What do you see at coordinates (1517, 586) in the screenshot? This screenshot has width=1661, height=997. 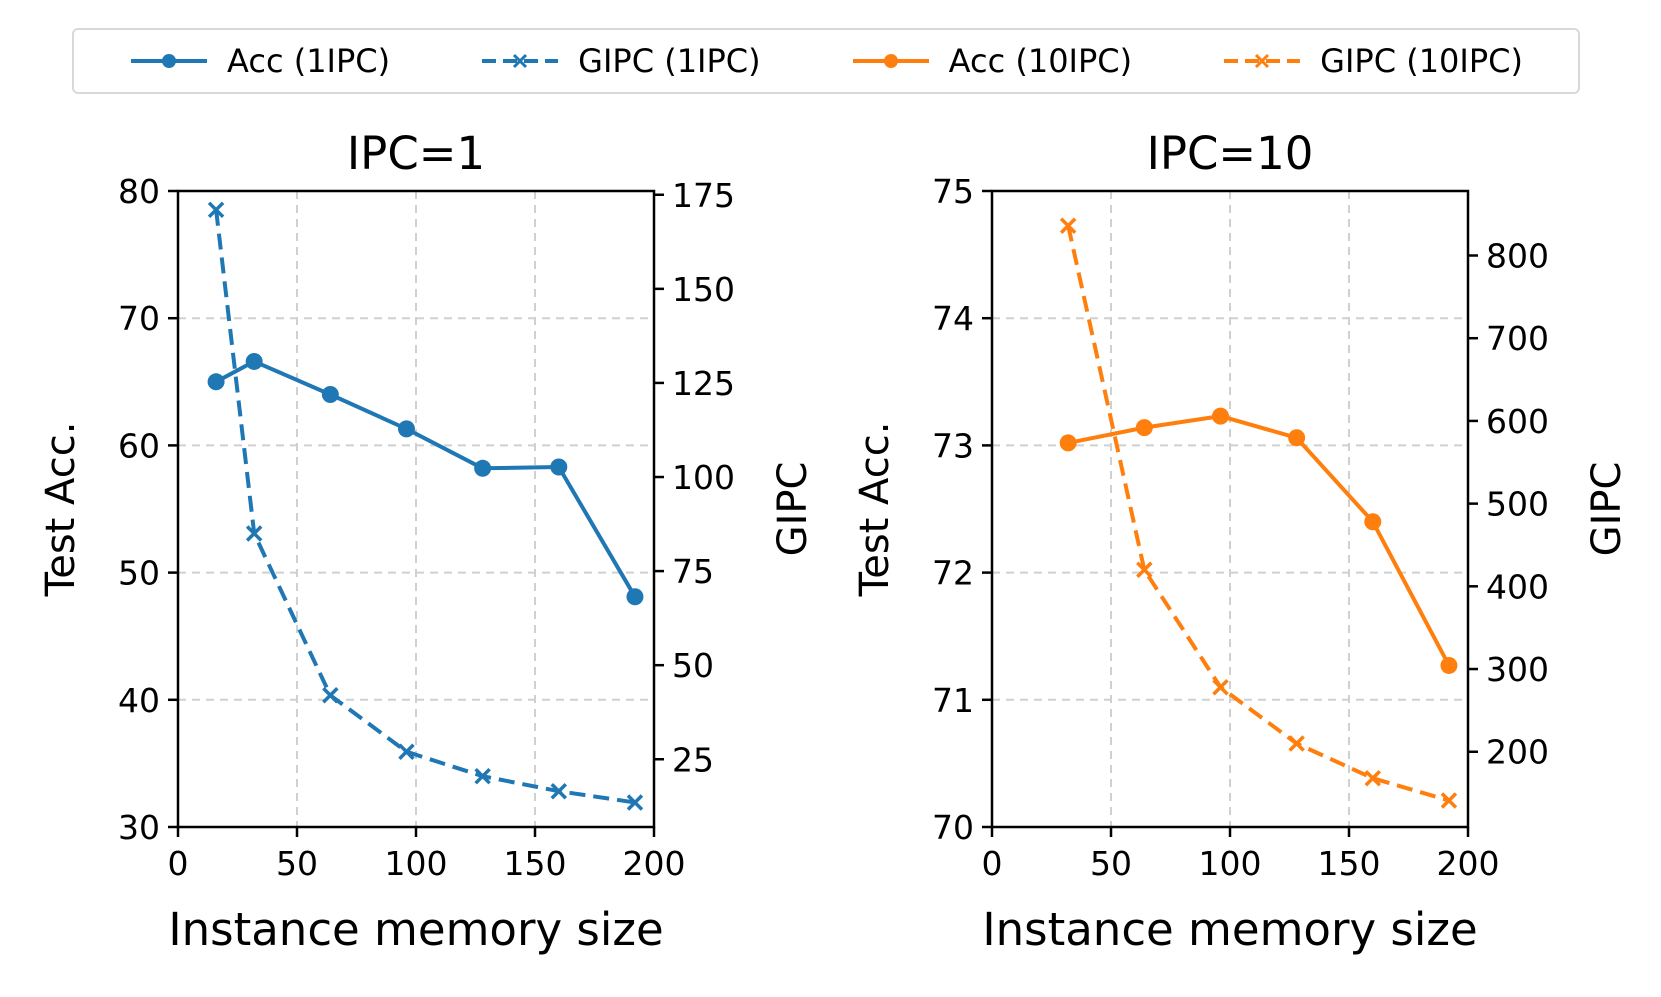 I see `y2-tick-label: 400` at bounding box center [1517, 586].